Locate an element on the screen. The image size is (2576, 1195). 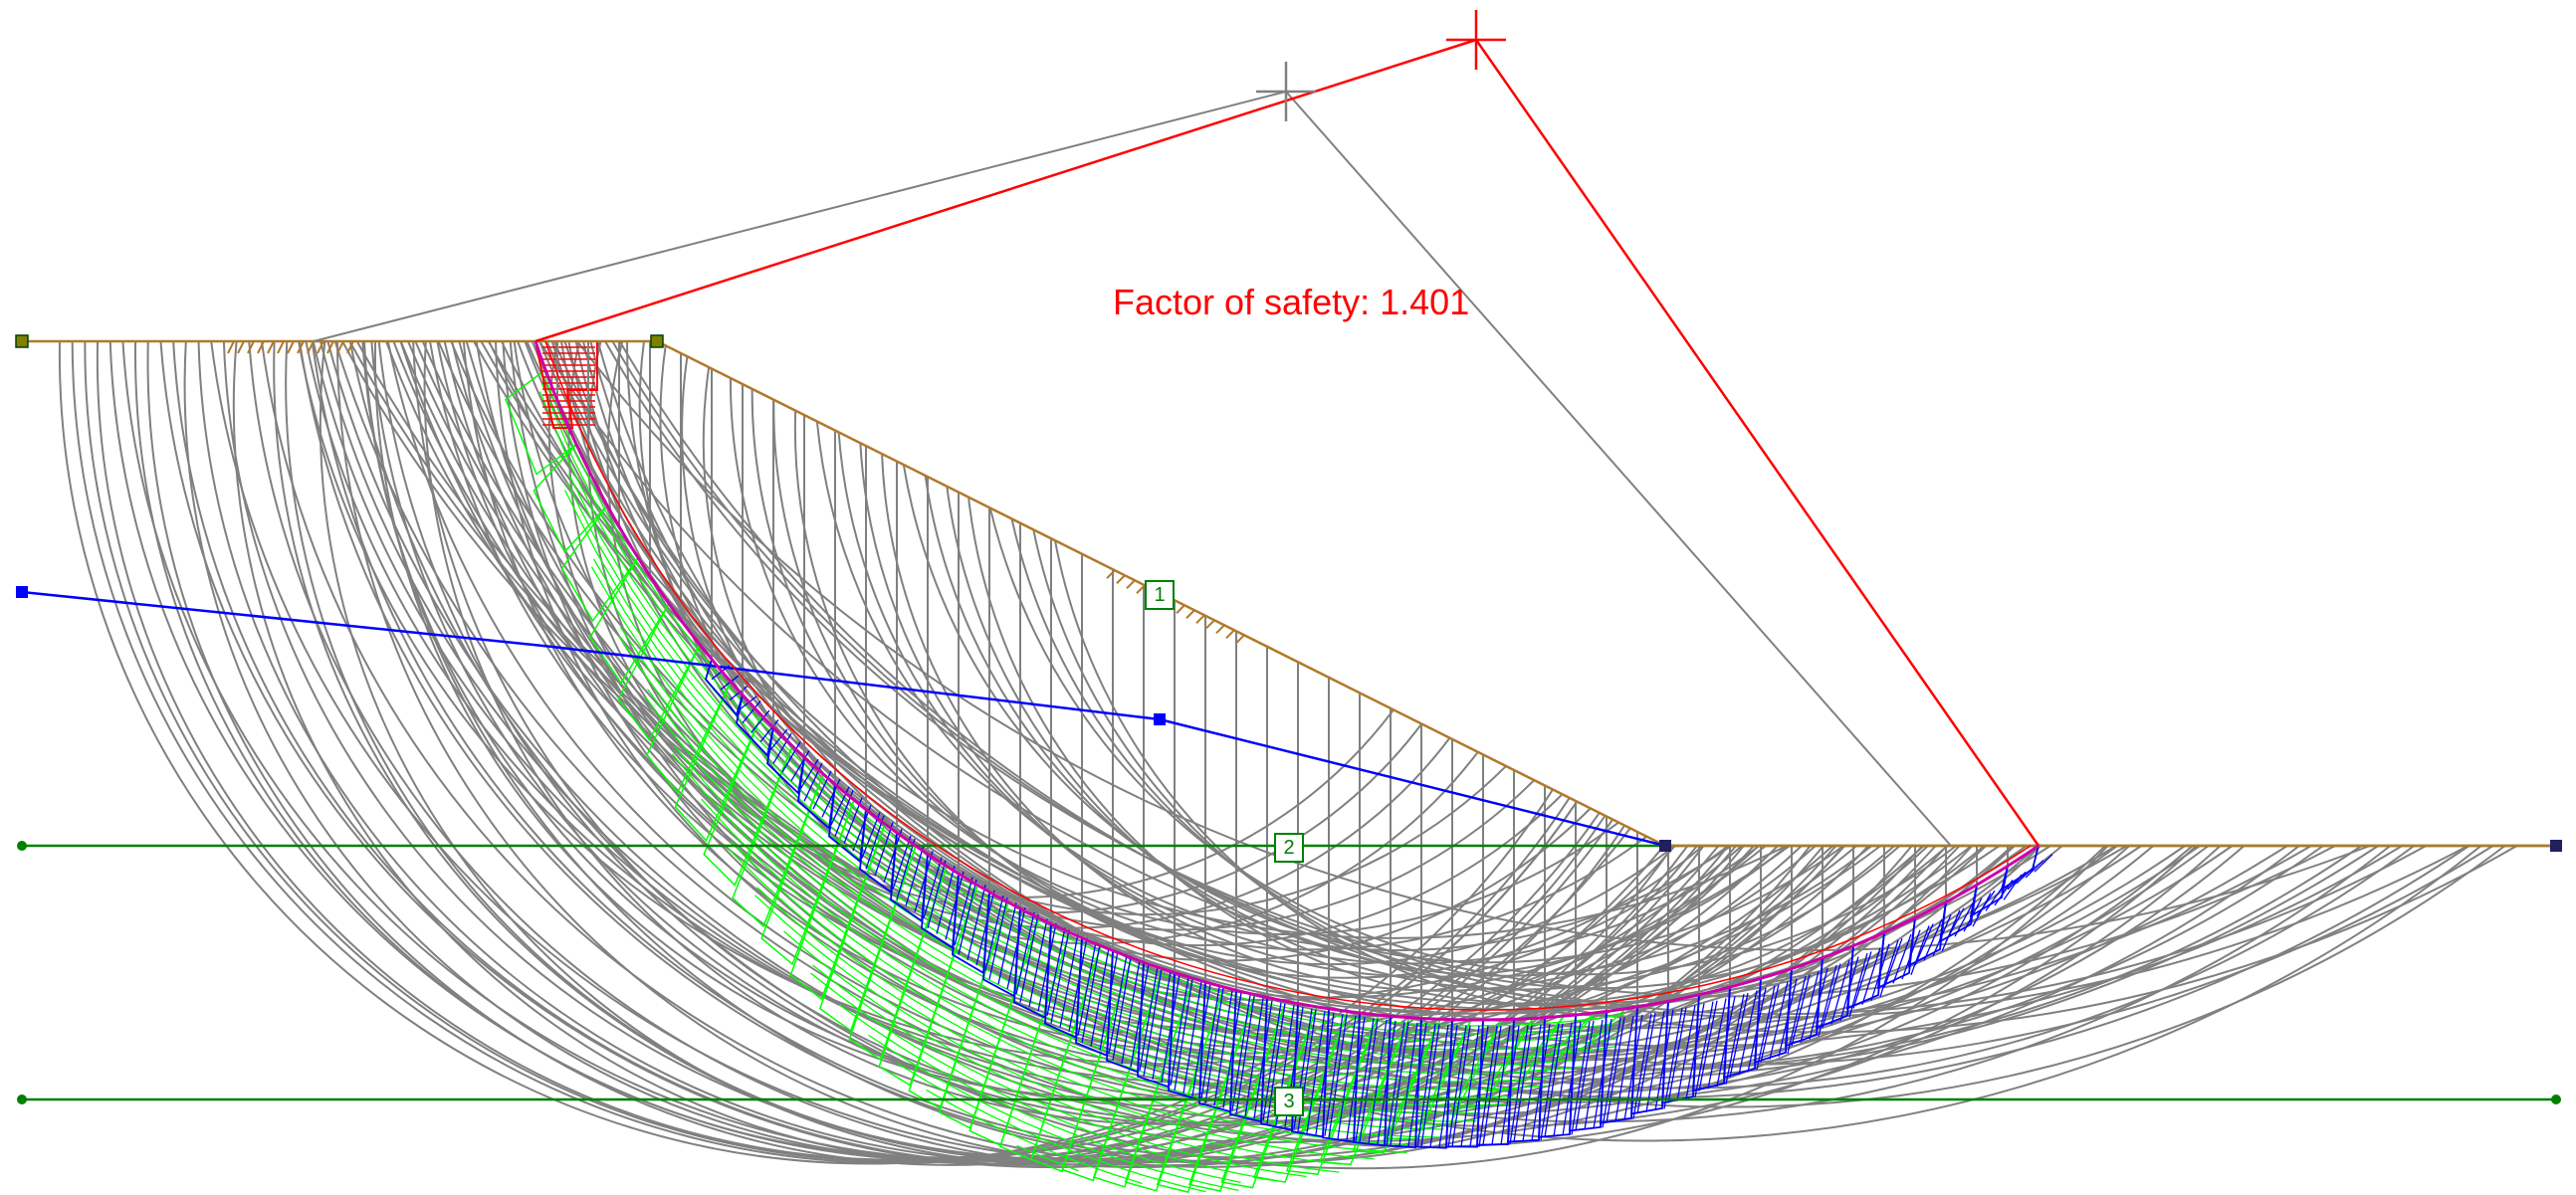
centers is located at coordinates (1381, 65).